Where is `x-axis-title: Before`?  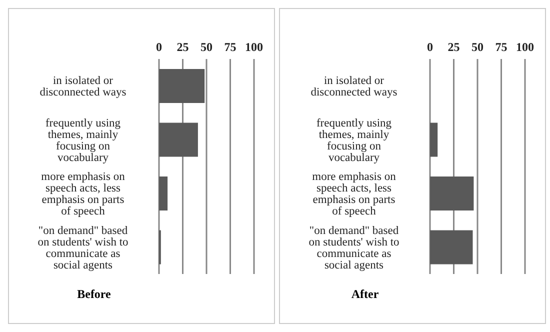
x-axis-title: Before is located at coordinates (94, 294).